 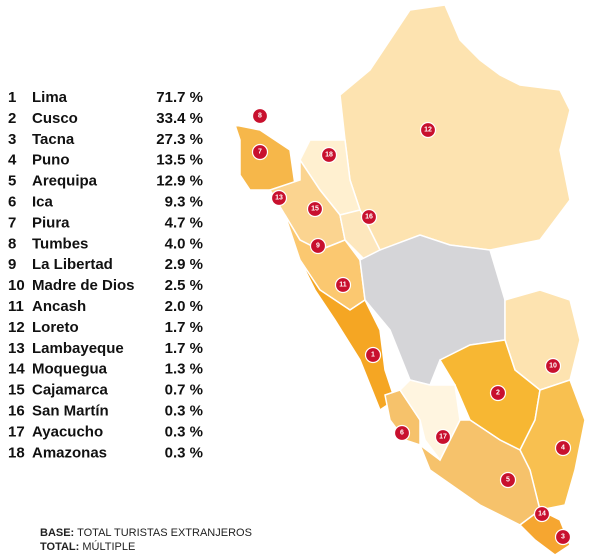 I want to click on rank: 16, so click(x=16, y=410).